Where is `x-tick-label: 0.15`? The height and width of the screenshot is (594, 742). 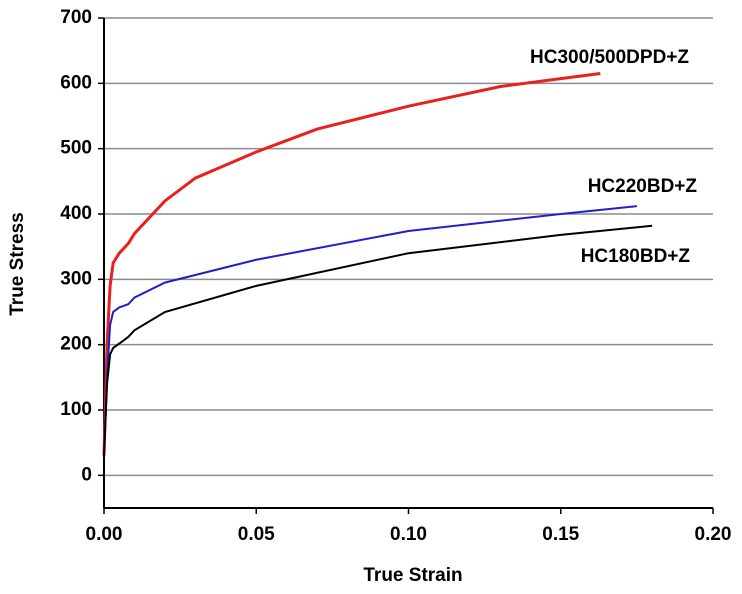
x-tick-label: 0.15 is located at coordinates (560, 534).